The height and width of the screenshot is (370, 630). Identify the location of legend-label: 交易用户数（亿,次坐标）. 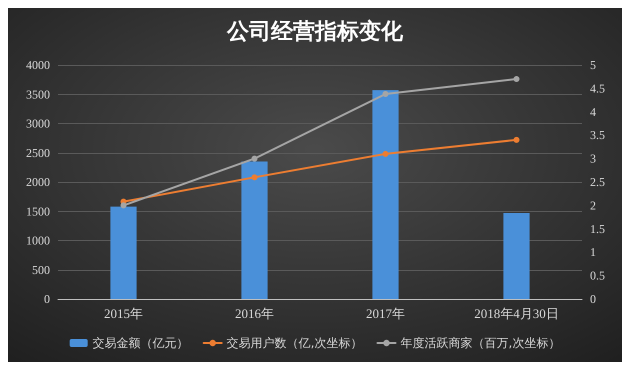
(294, 343).